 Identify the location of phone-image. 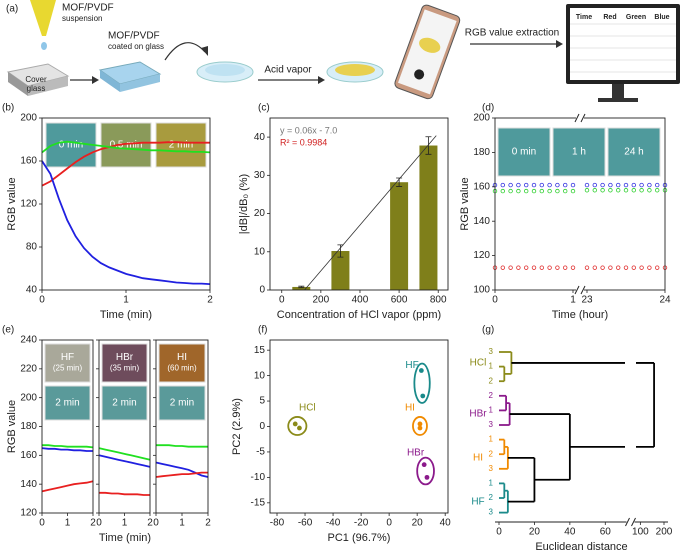
(430, 45).